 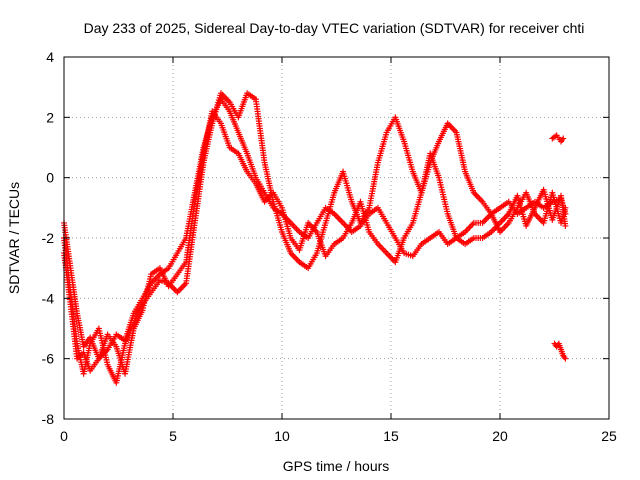 I want to click on y-tick-label: 2, so click(x=50, y=117).